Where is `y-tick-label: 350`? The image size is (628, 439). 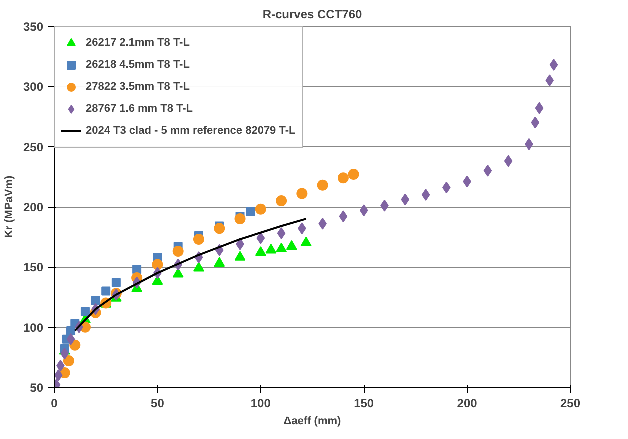 y-tick-label: 350 is located at coordinates (33, 27).